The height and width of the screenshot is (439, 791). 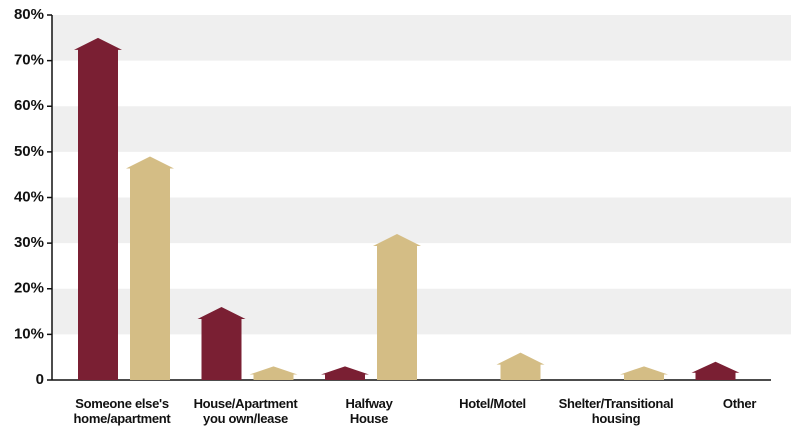 I want to click on y-tick-label: 40%, so click(x=29, y=196).